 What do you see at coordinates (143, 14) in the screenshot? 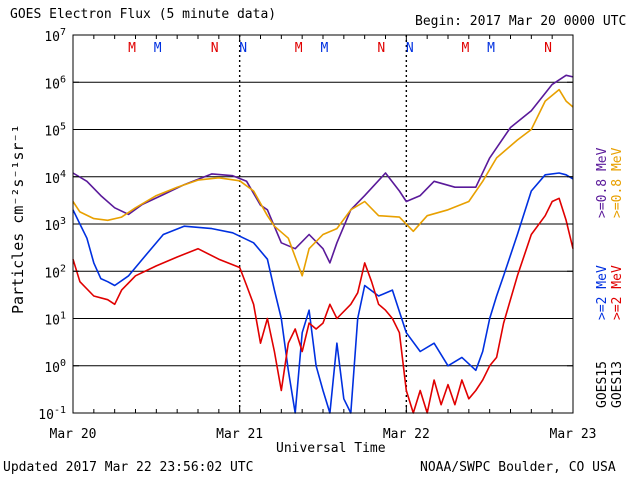
I see `chart-title: GOES Electron Flux (5 minute data)` at bounding box center [143, 14].